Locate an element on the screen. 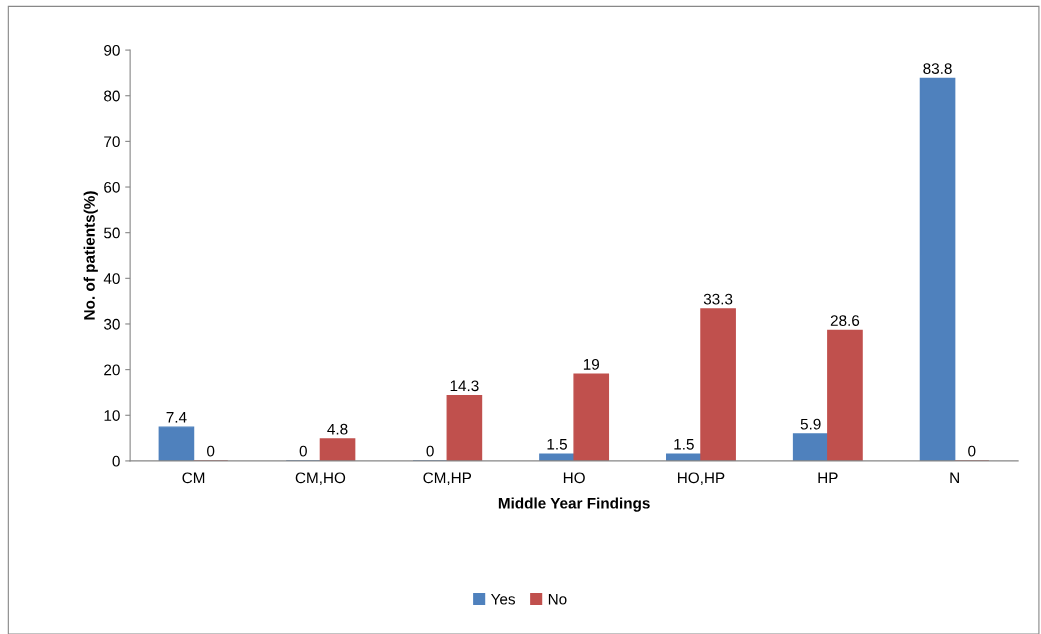  x-tick-label: CM,HO is located at coordinates (320, 479).